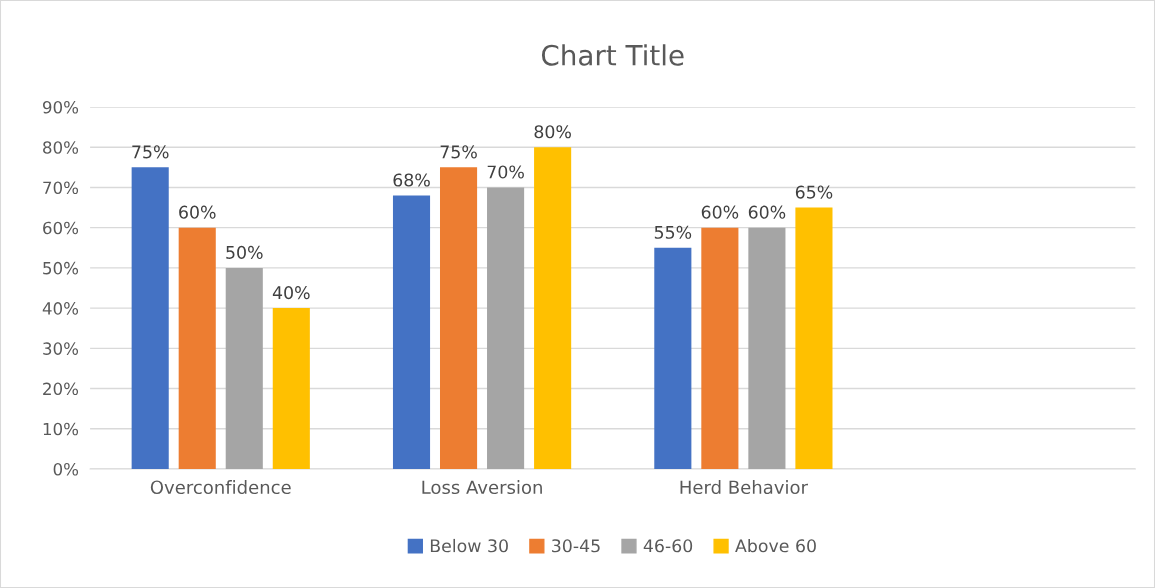  What do you see at coordinates (552, 132) in the screenshot?
I see `data-label: 80%` at bounding box center [552, 132].